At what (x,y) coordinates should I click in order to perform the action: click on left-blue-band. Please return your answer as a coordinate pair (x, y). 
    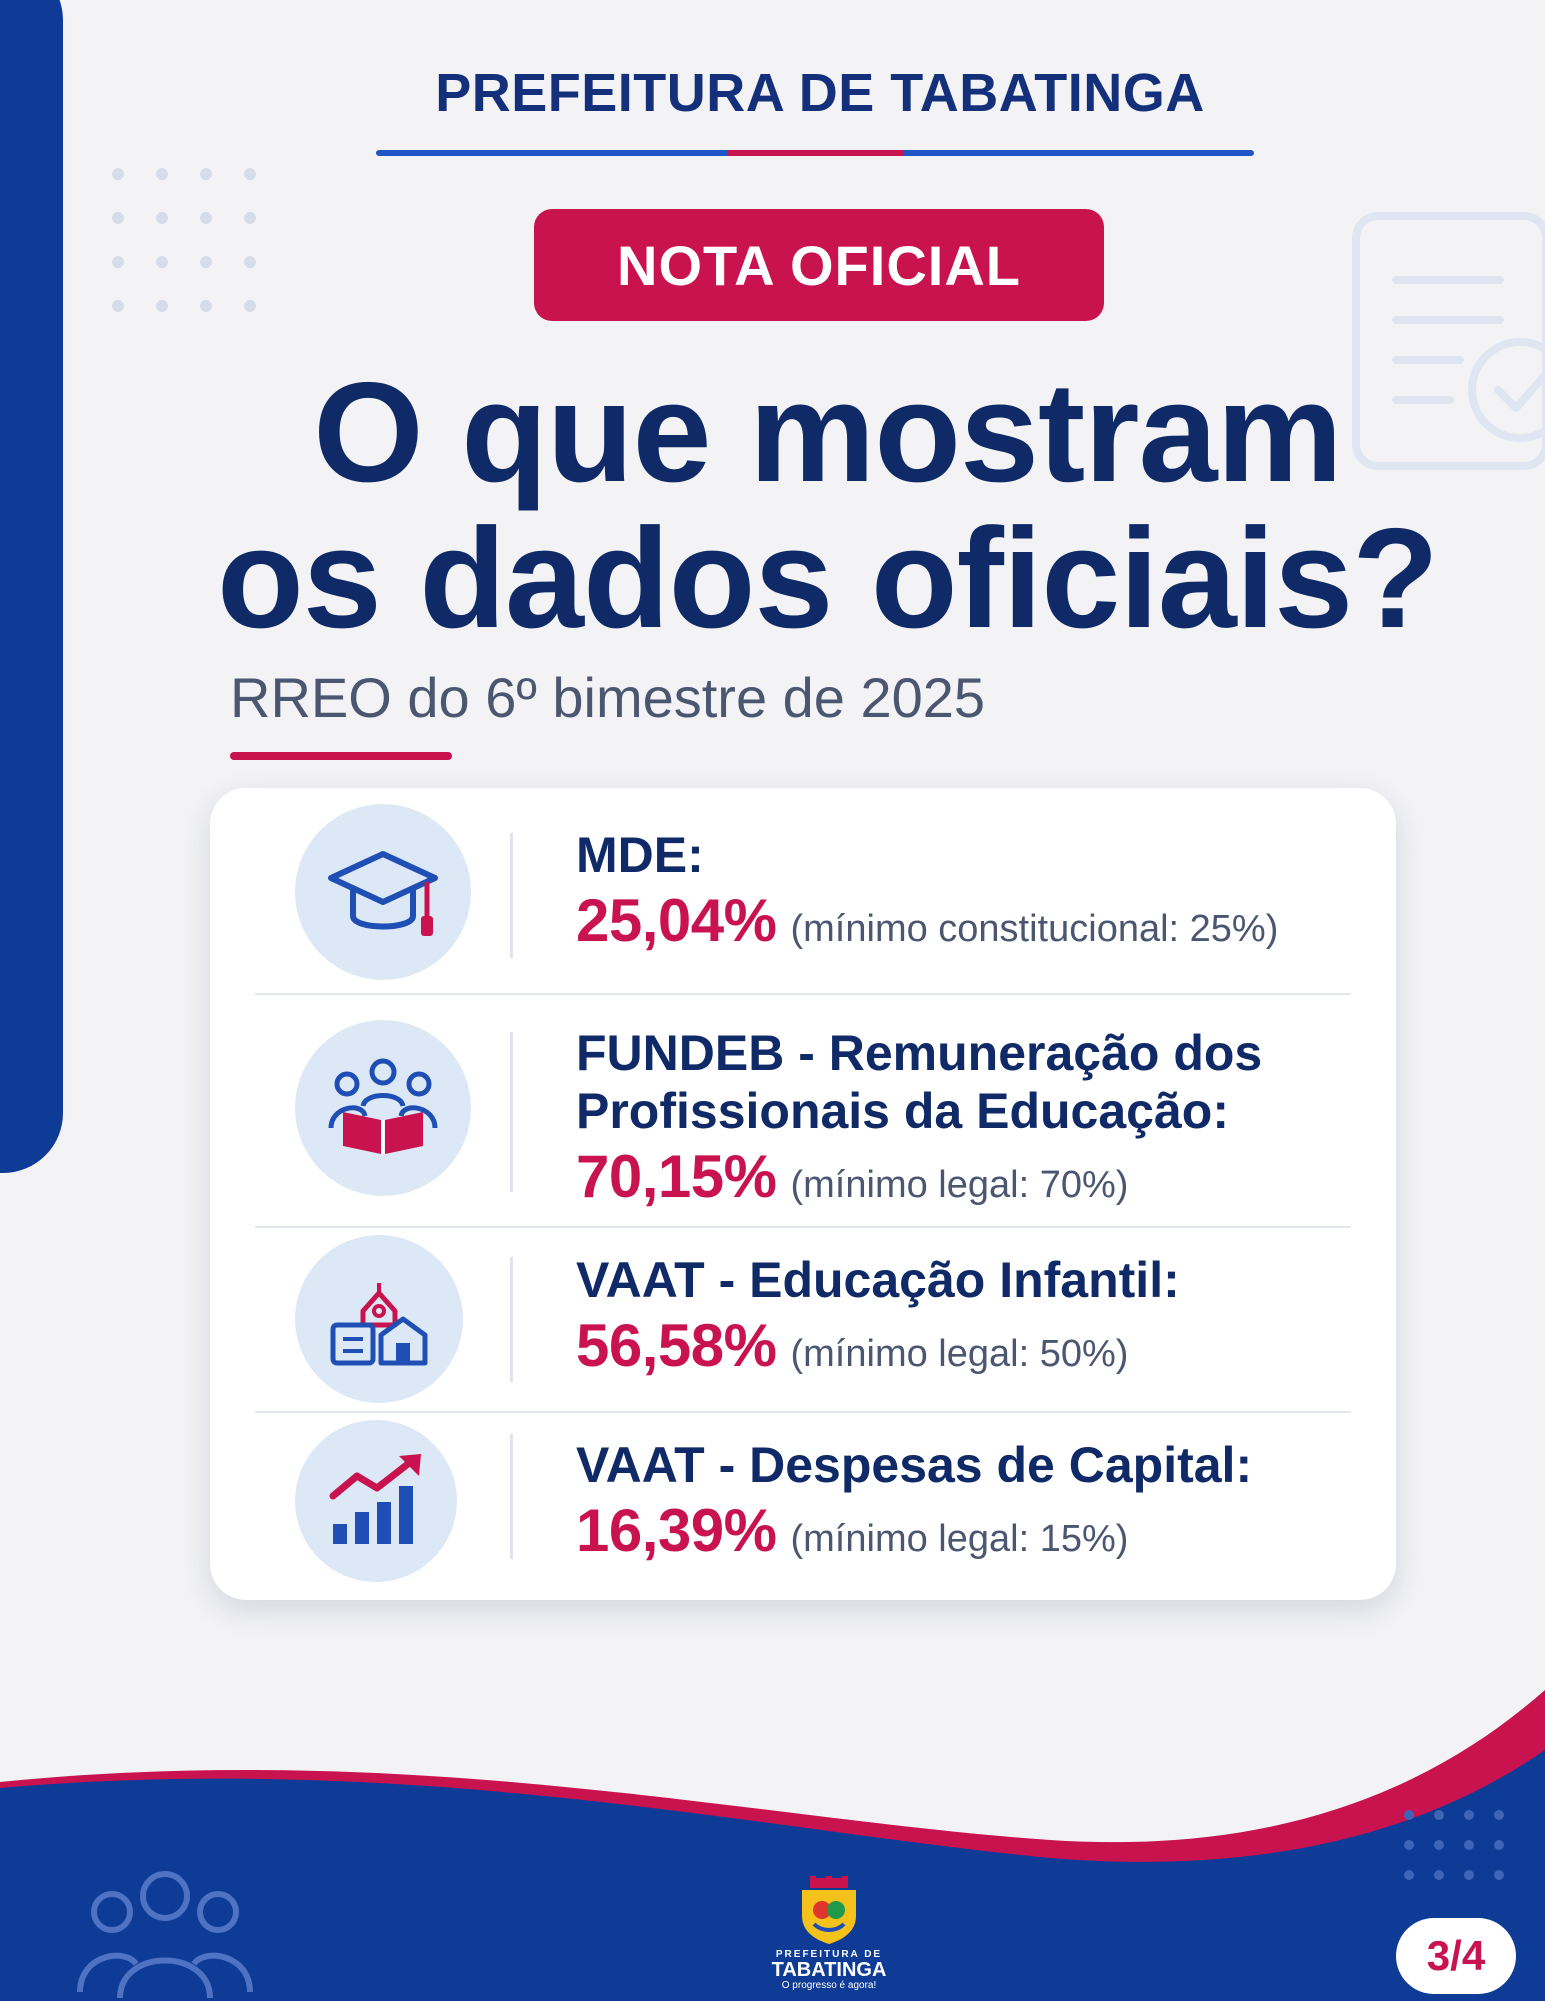
    Looking at the image, I should click on (31, 586).